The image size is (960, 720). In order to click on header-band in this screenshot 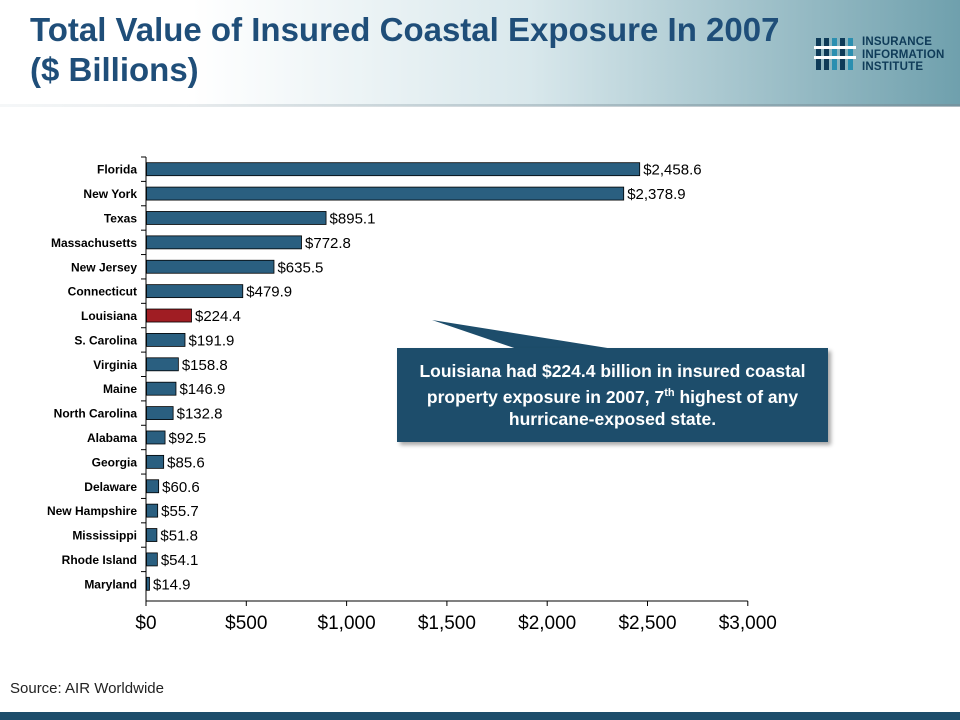, I will do `click(480, 53)`.